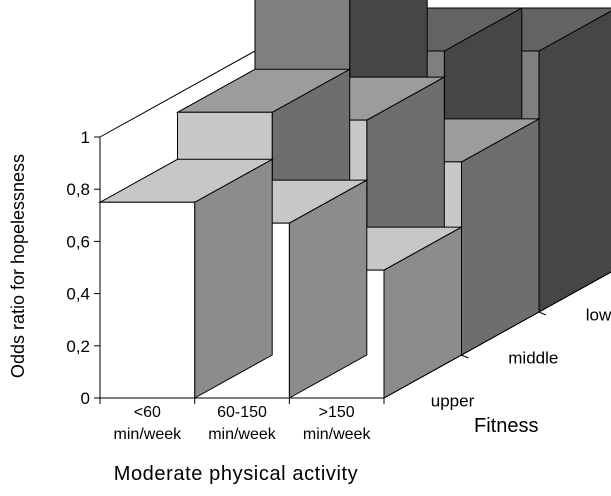 The width and height of the screenshot is (611, 496). What do you see at coordinates (242, 412) in the screenshot?
I see `x-tick-label: 60-150` at bounding box center [242, 412].